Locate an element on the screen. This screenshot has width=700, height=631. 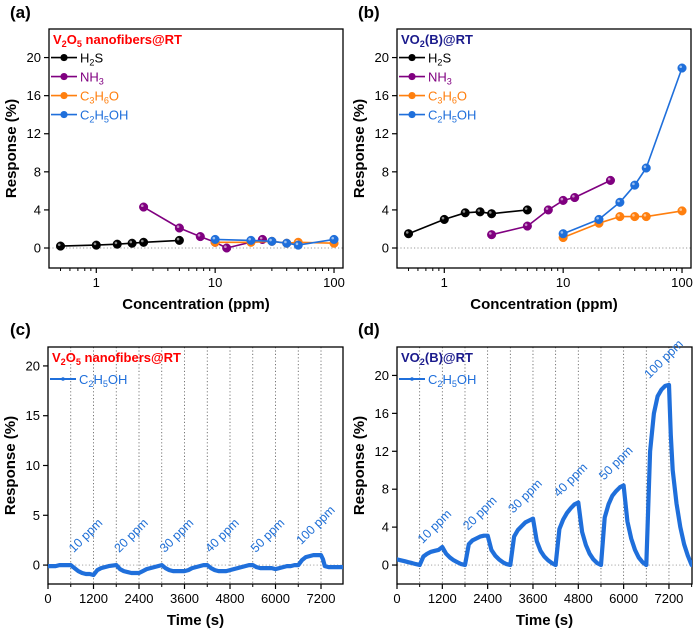
panel-label: (b) is located at coordinates (369, 12).